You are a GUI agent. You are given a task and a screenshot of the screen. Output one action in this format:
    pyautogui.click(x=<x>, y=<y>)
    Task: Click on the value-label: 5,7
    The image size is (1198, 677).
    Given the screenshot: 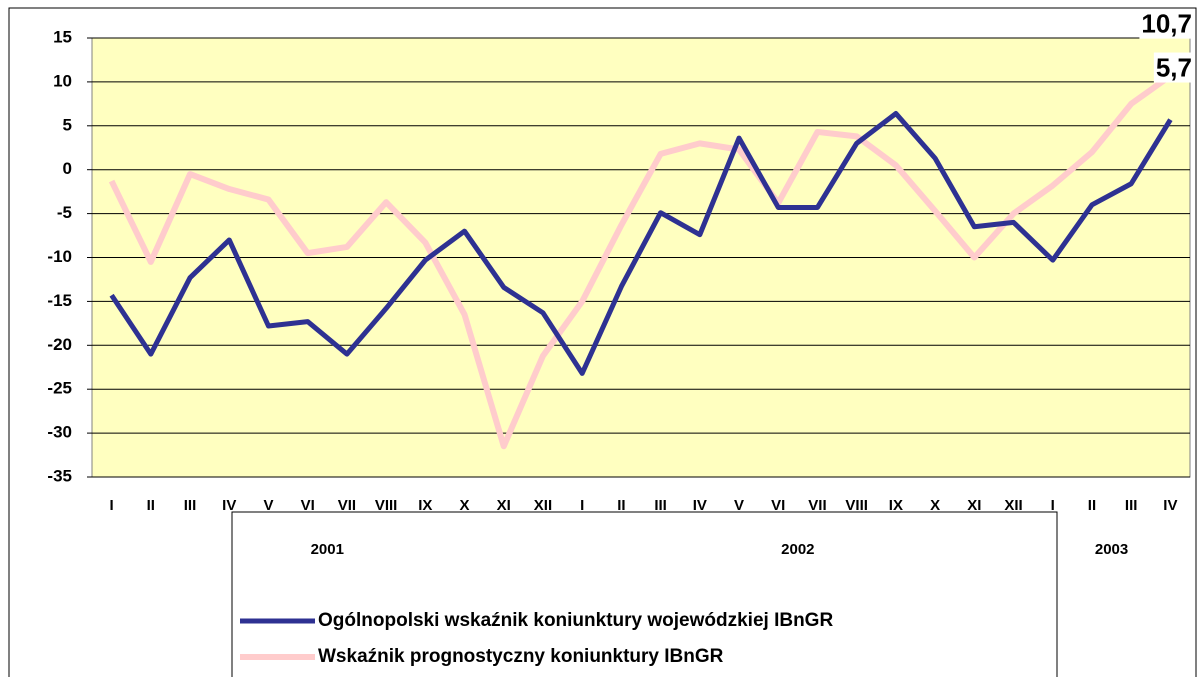 What is the action you would take?
    pyautogui.click(x=1174, y=68)
    